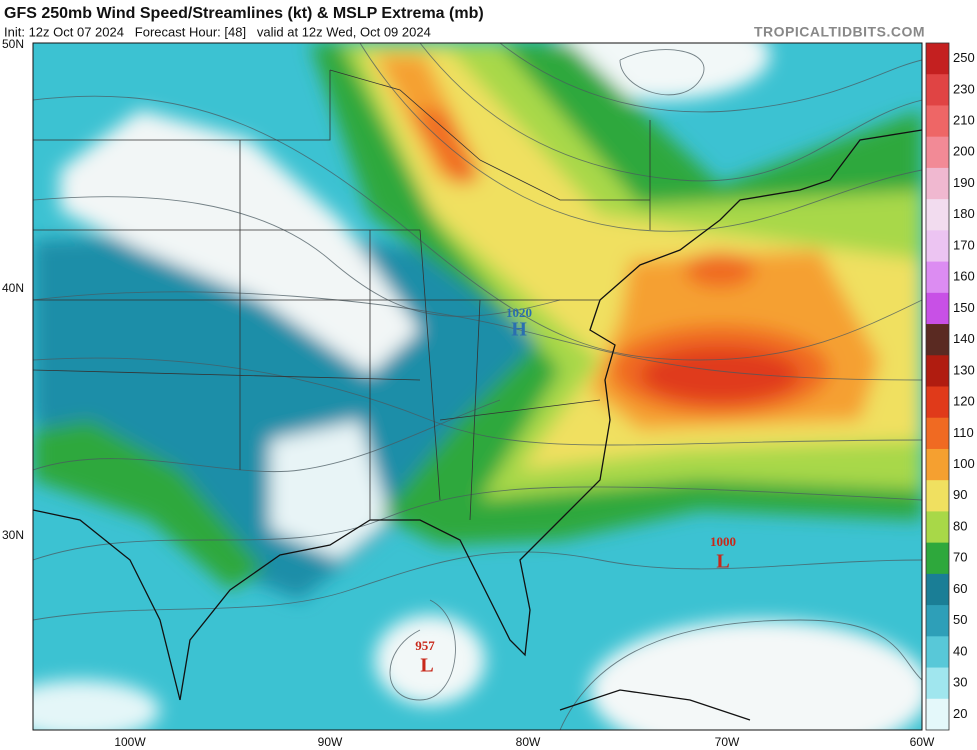 The width and height of the screenshot is (977, 750). I want to click on lon-label: 70W, so click(727, 742).